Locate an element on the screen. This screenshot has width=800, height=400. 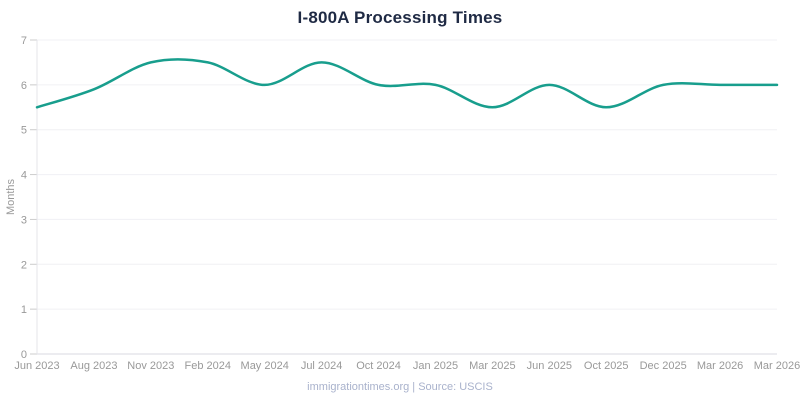
x-axis-tick-label: Feb 2024 is located at coordinates (208, 366).